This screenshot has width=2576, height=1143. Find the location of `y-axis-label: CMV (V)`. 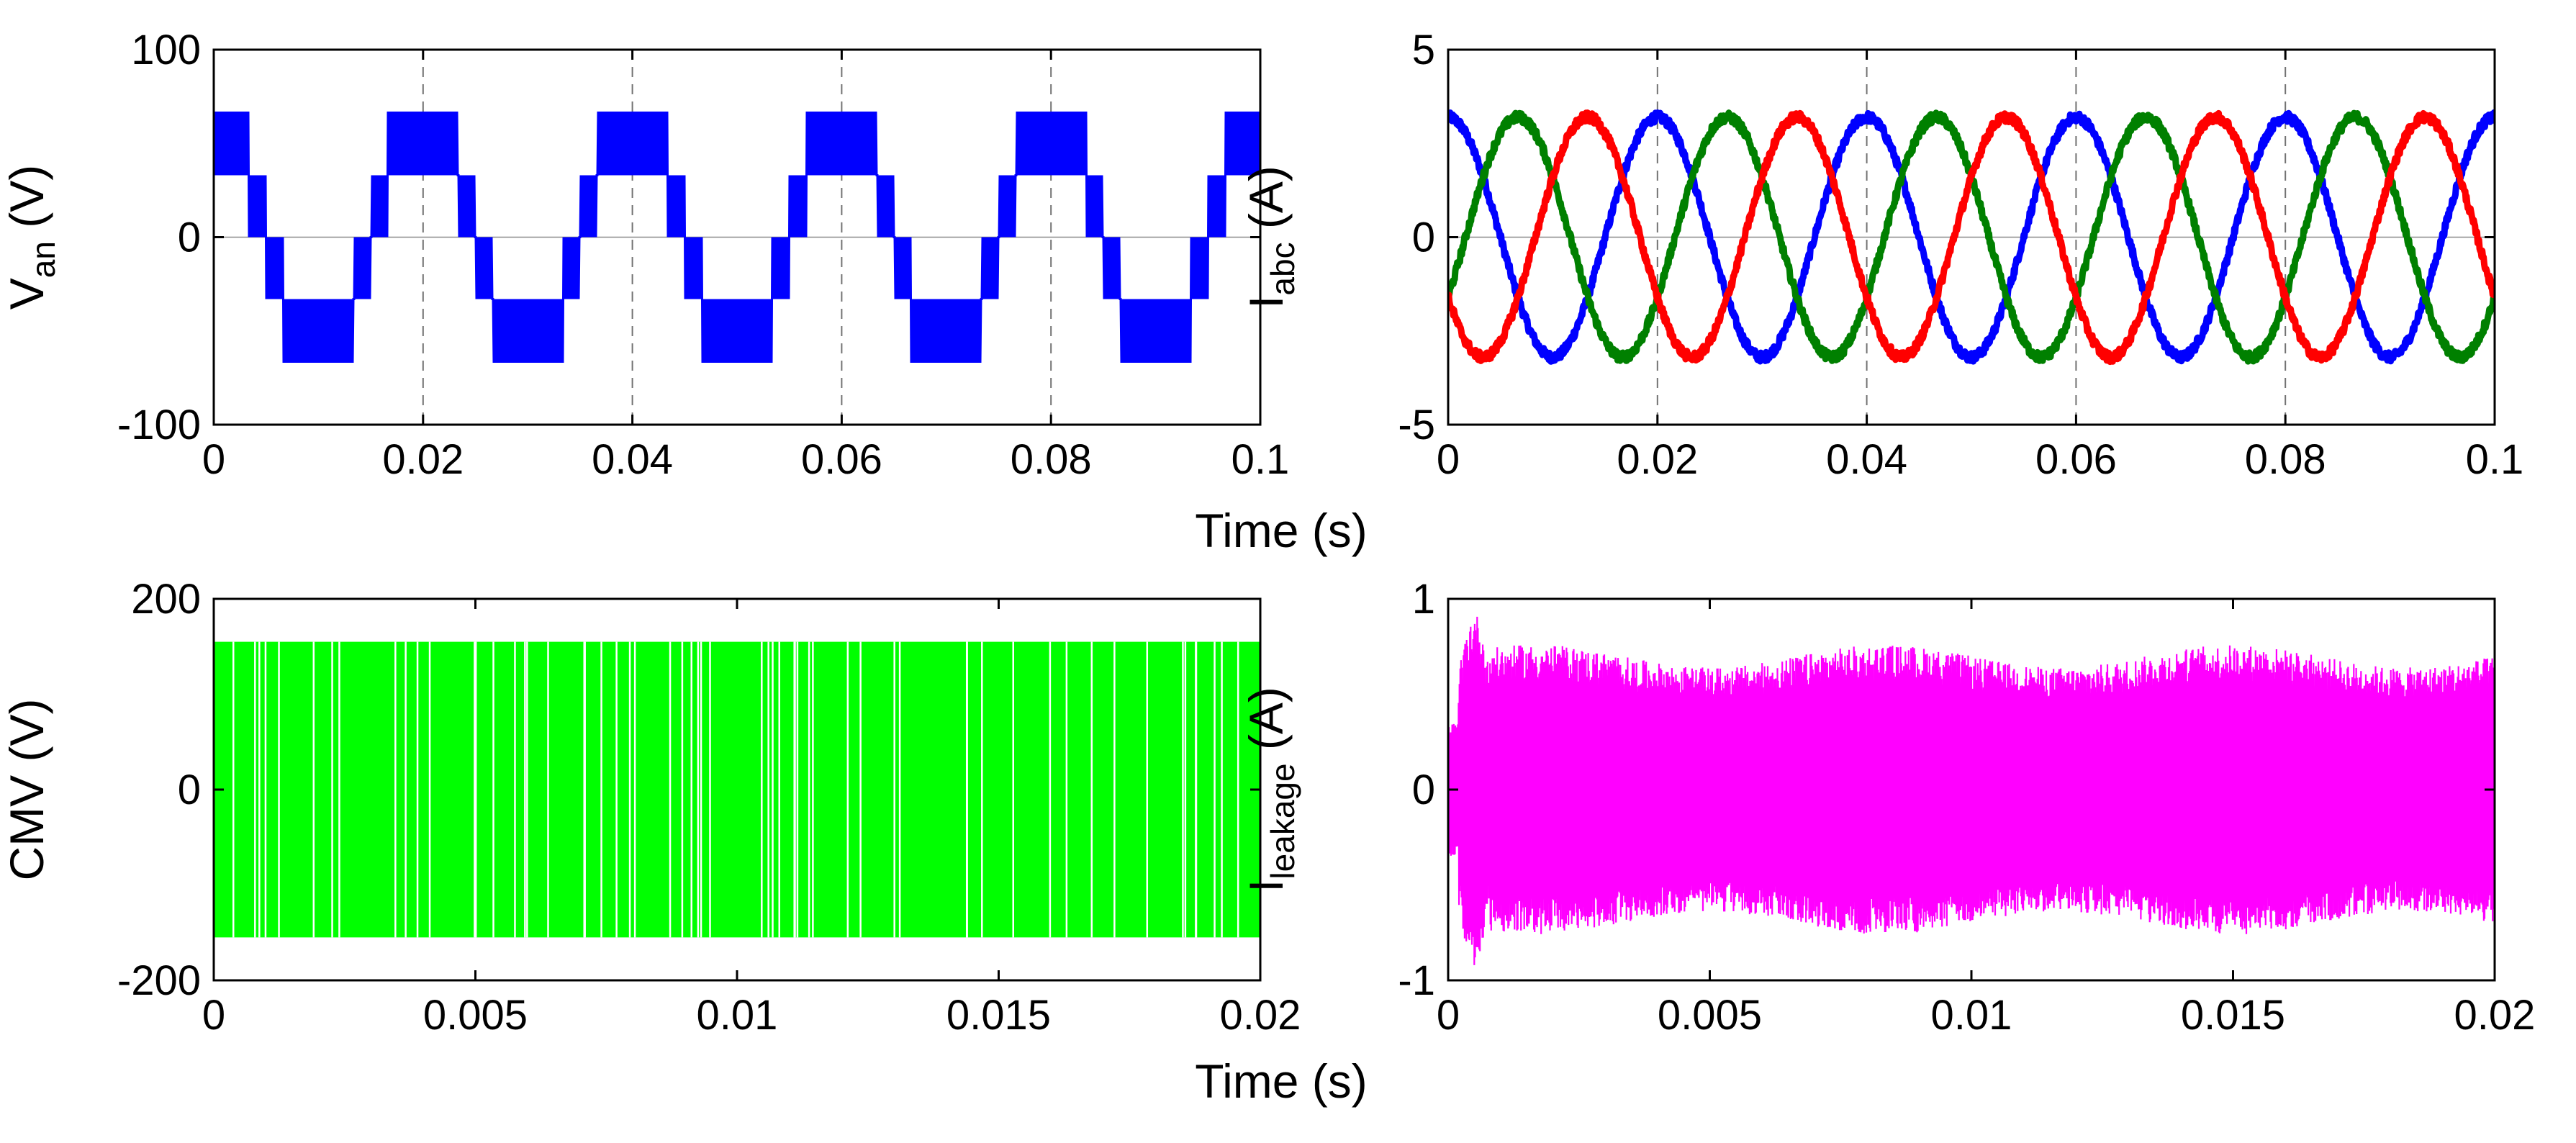

y-axis-label: CMV (V) is located at coordinates (27, 790).